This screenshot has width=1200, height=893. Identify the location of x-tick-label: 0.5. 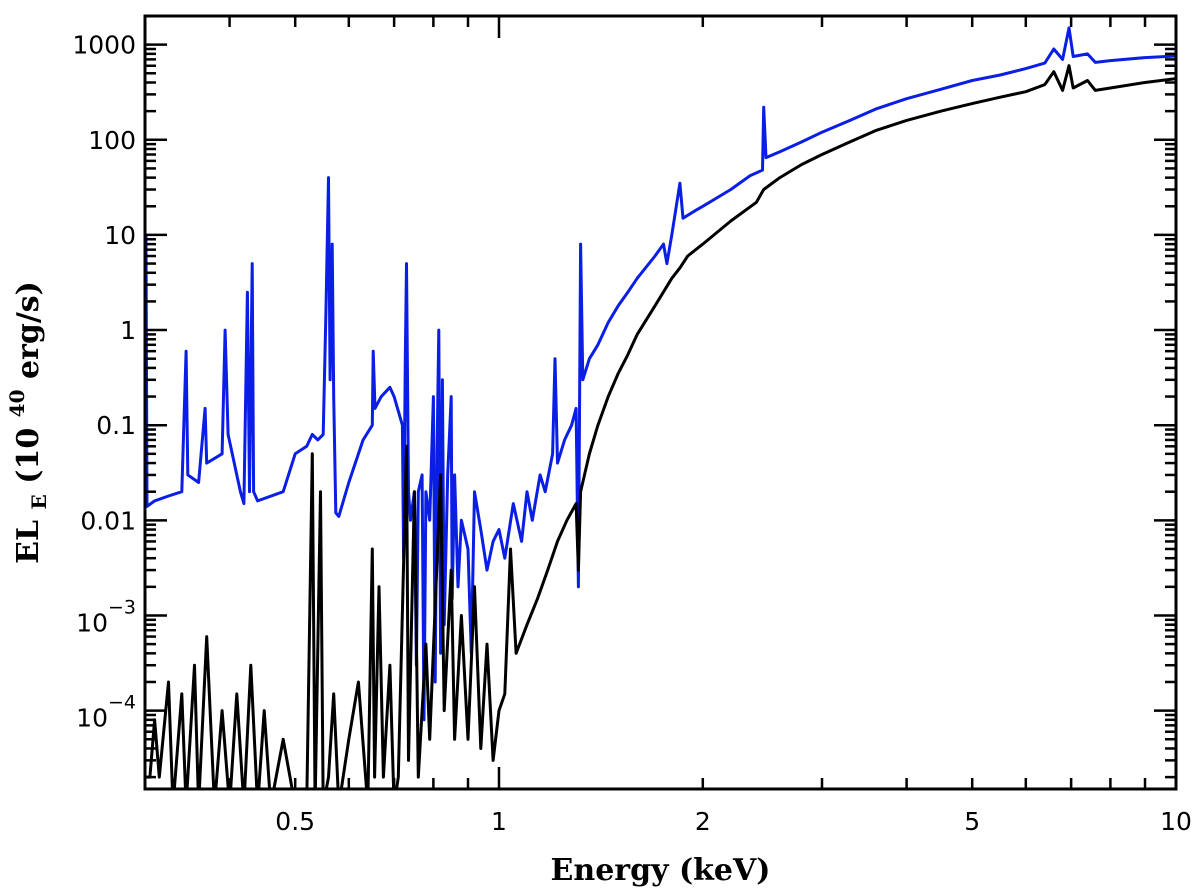
(295, 821).